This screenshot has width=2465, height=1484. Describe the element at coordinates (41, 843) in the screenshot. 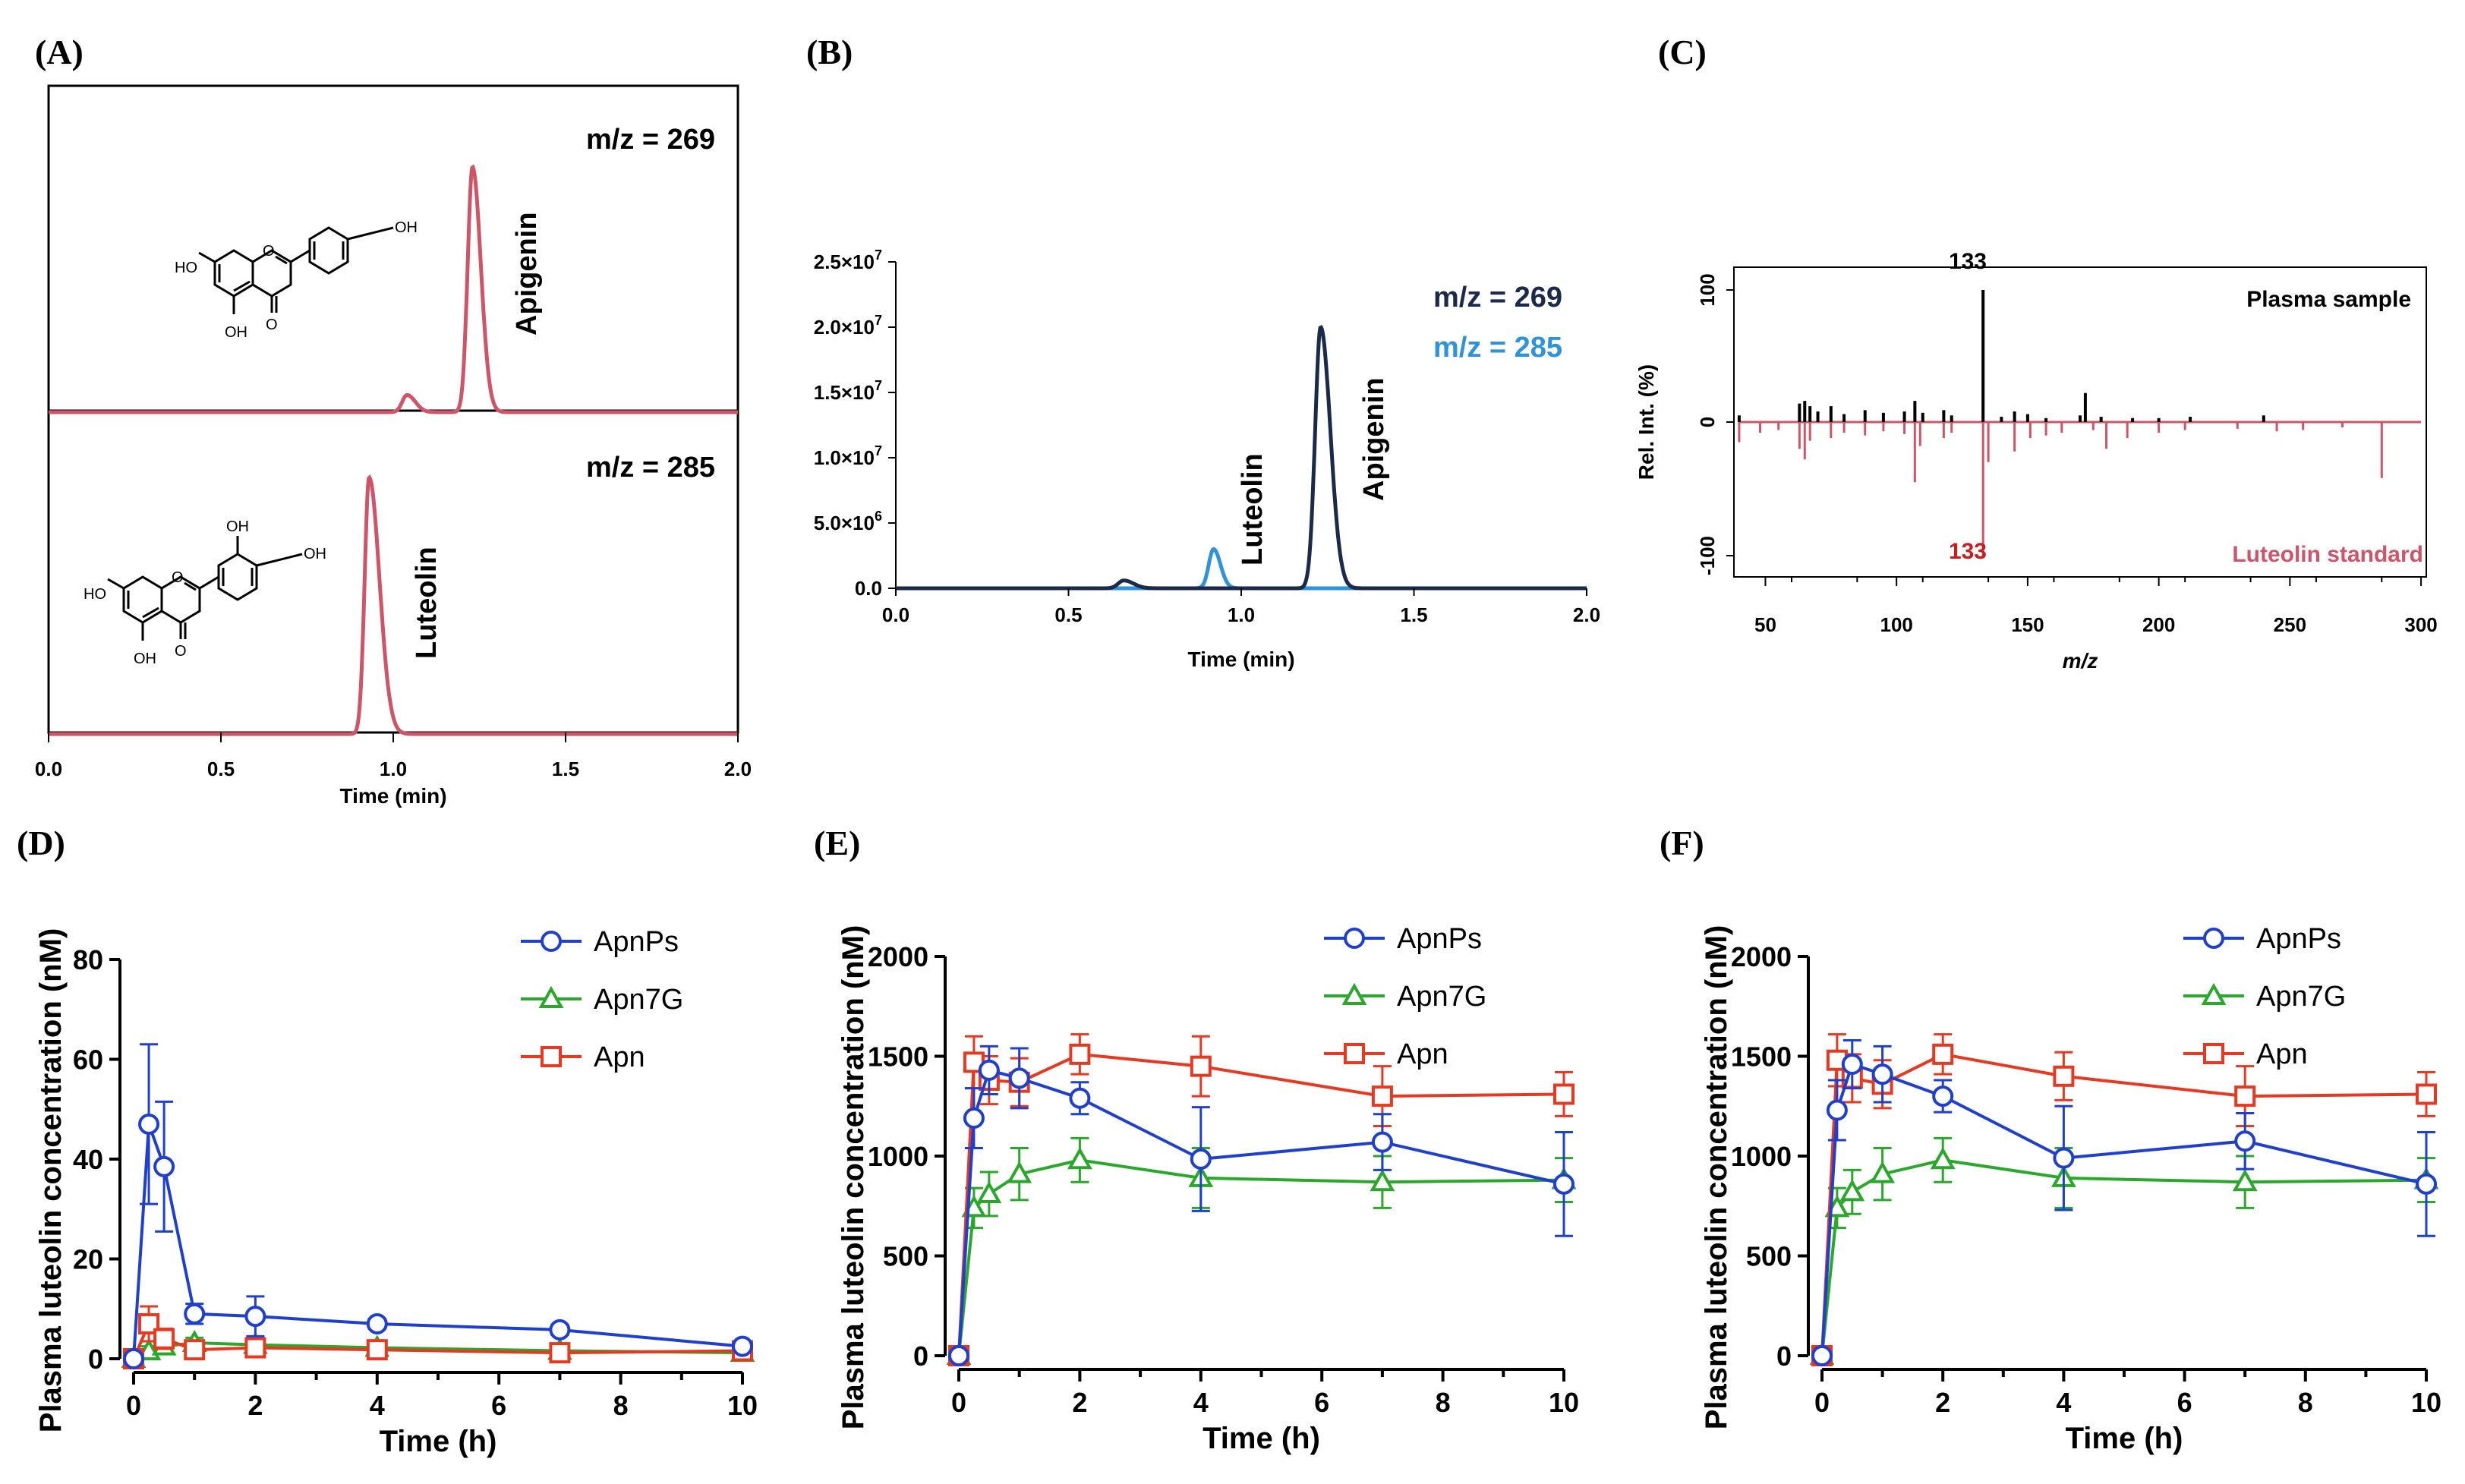

I see `panel-label-d: (D)` at that location.